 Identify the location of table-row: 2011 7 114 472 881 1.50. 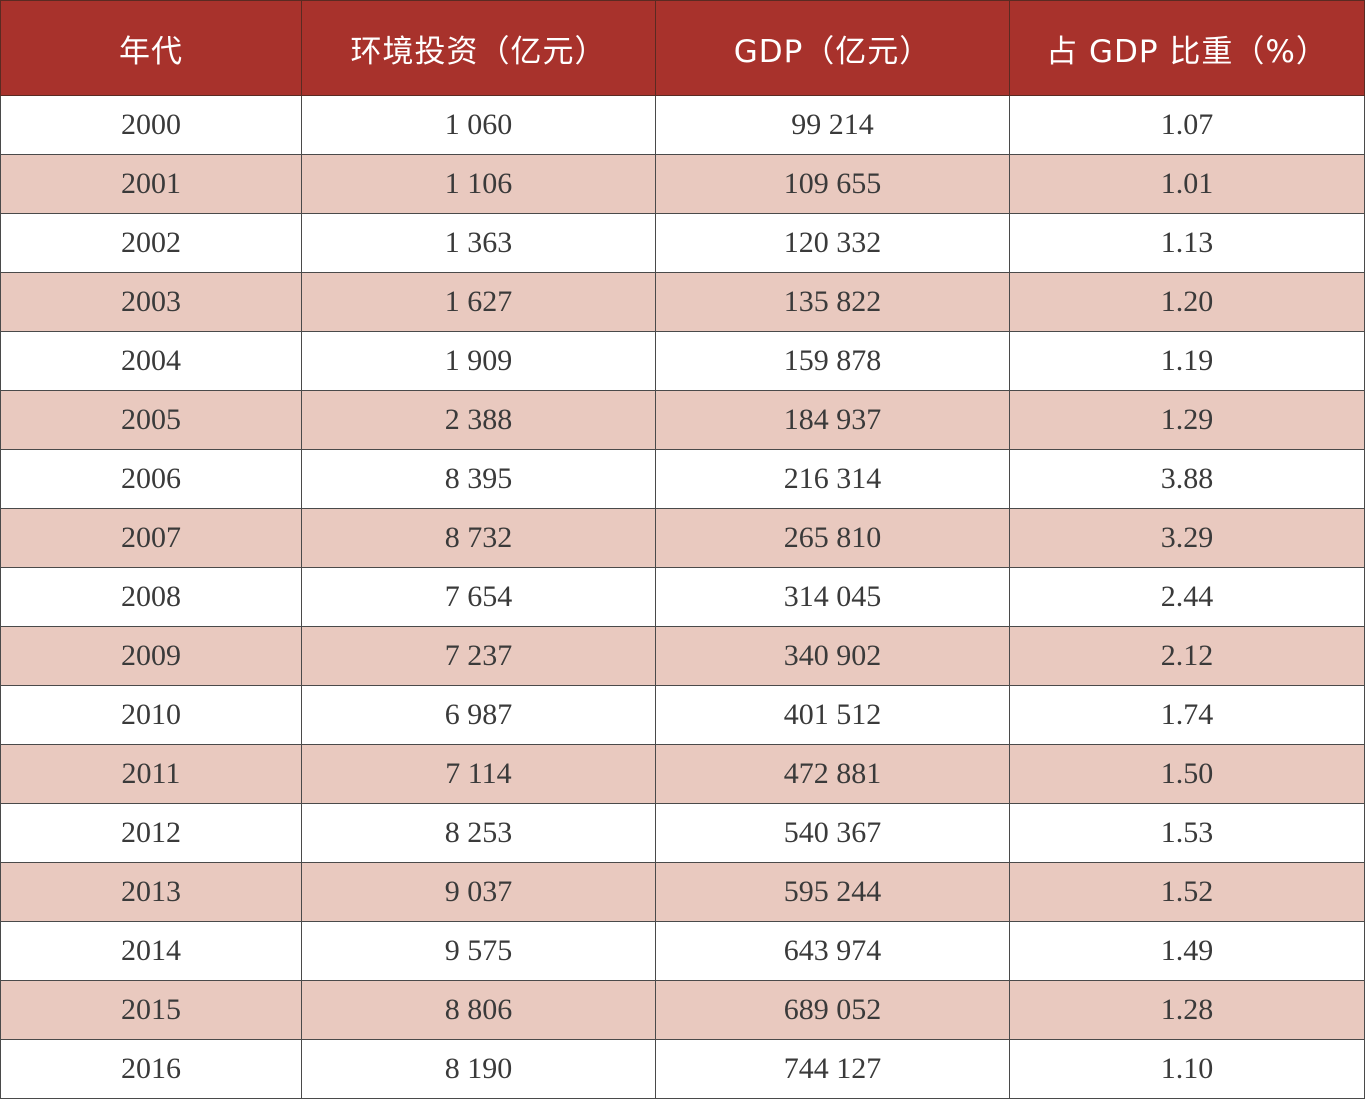
(682, 774).